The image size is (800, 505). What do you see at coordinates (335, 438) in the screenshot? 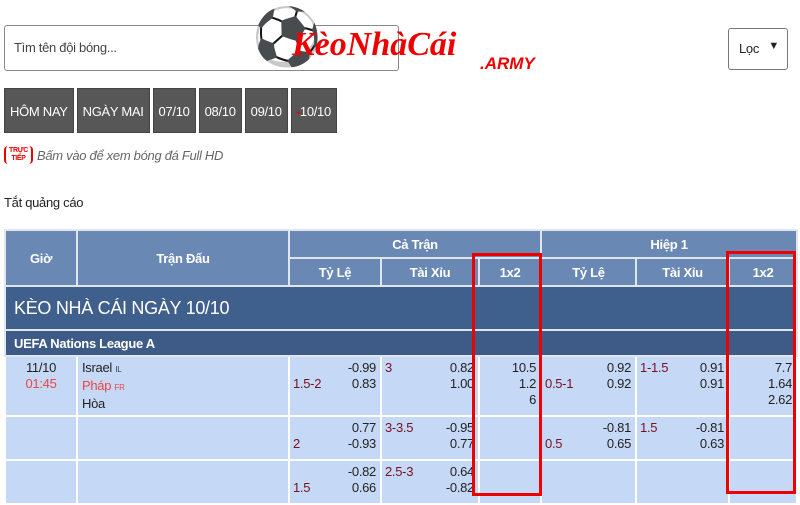
I see `ft-handicap-cell: 2 0.77 -0.93` at bounding box center [335, 438].